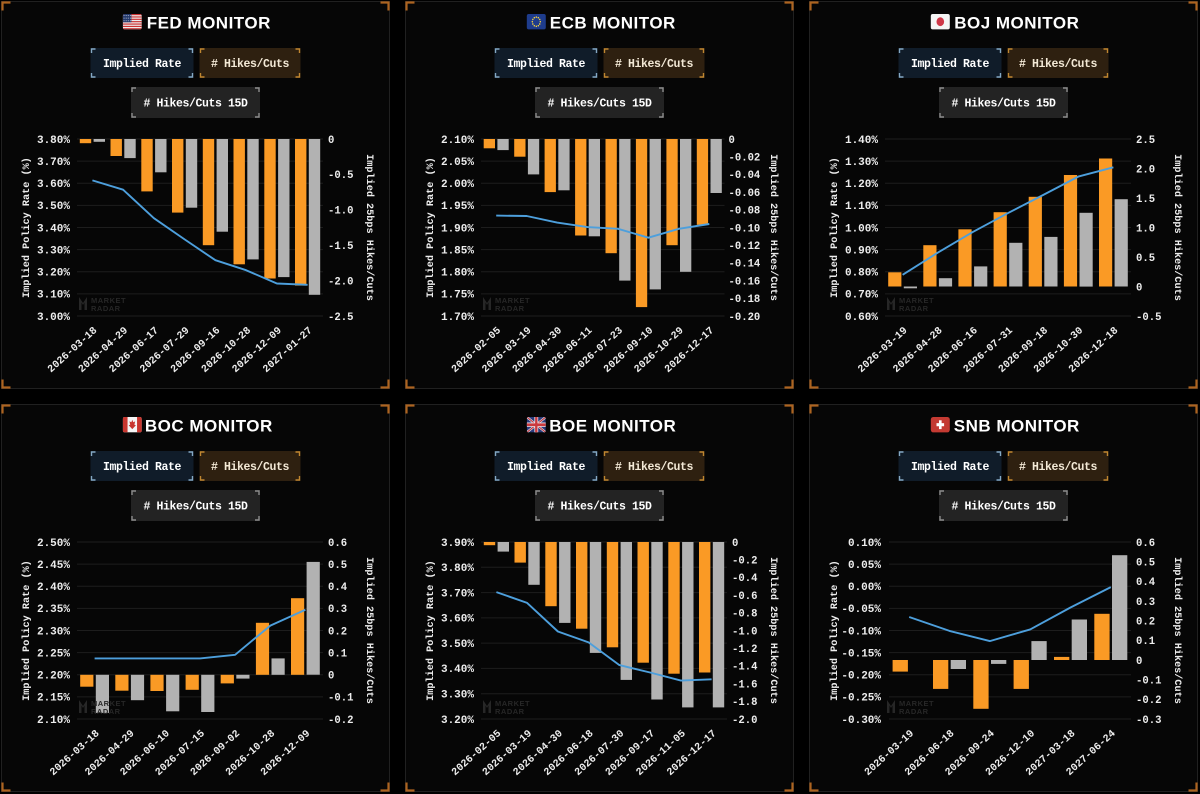 The image size is (1200, 794). I want to click on svg-text: -0.8, so click(744, 615).